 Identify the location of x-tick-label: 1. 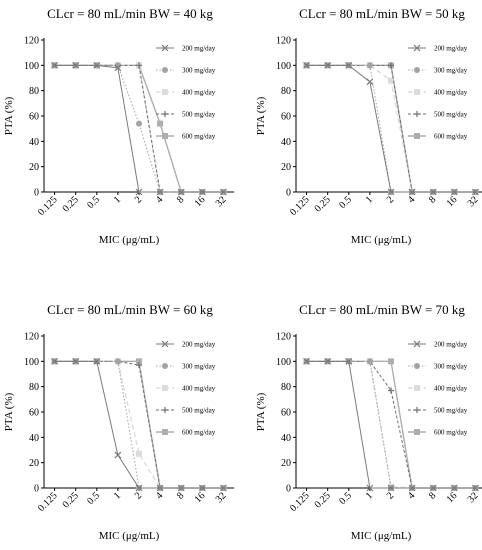
(117, 199).